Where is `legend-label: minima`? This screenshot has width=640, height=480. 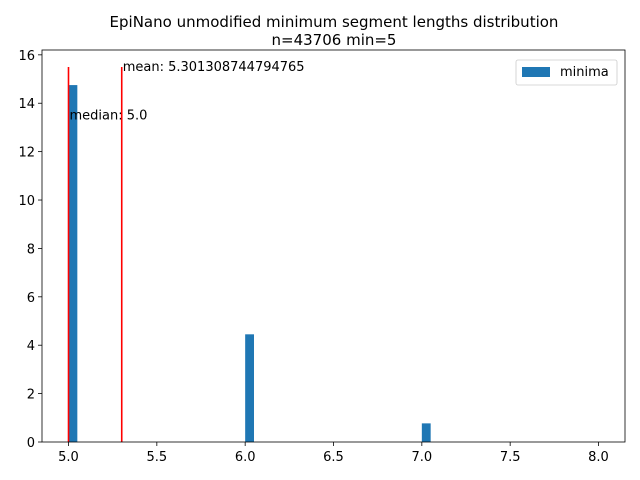 legend-label: minima is located at coordinates (584, 72).